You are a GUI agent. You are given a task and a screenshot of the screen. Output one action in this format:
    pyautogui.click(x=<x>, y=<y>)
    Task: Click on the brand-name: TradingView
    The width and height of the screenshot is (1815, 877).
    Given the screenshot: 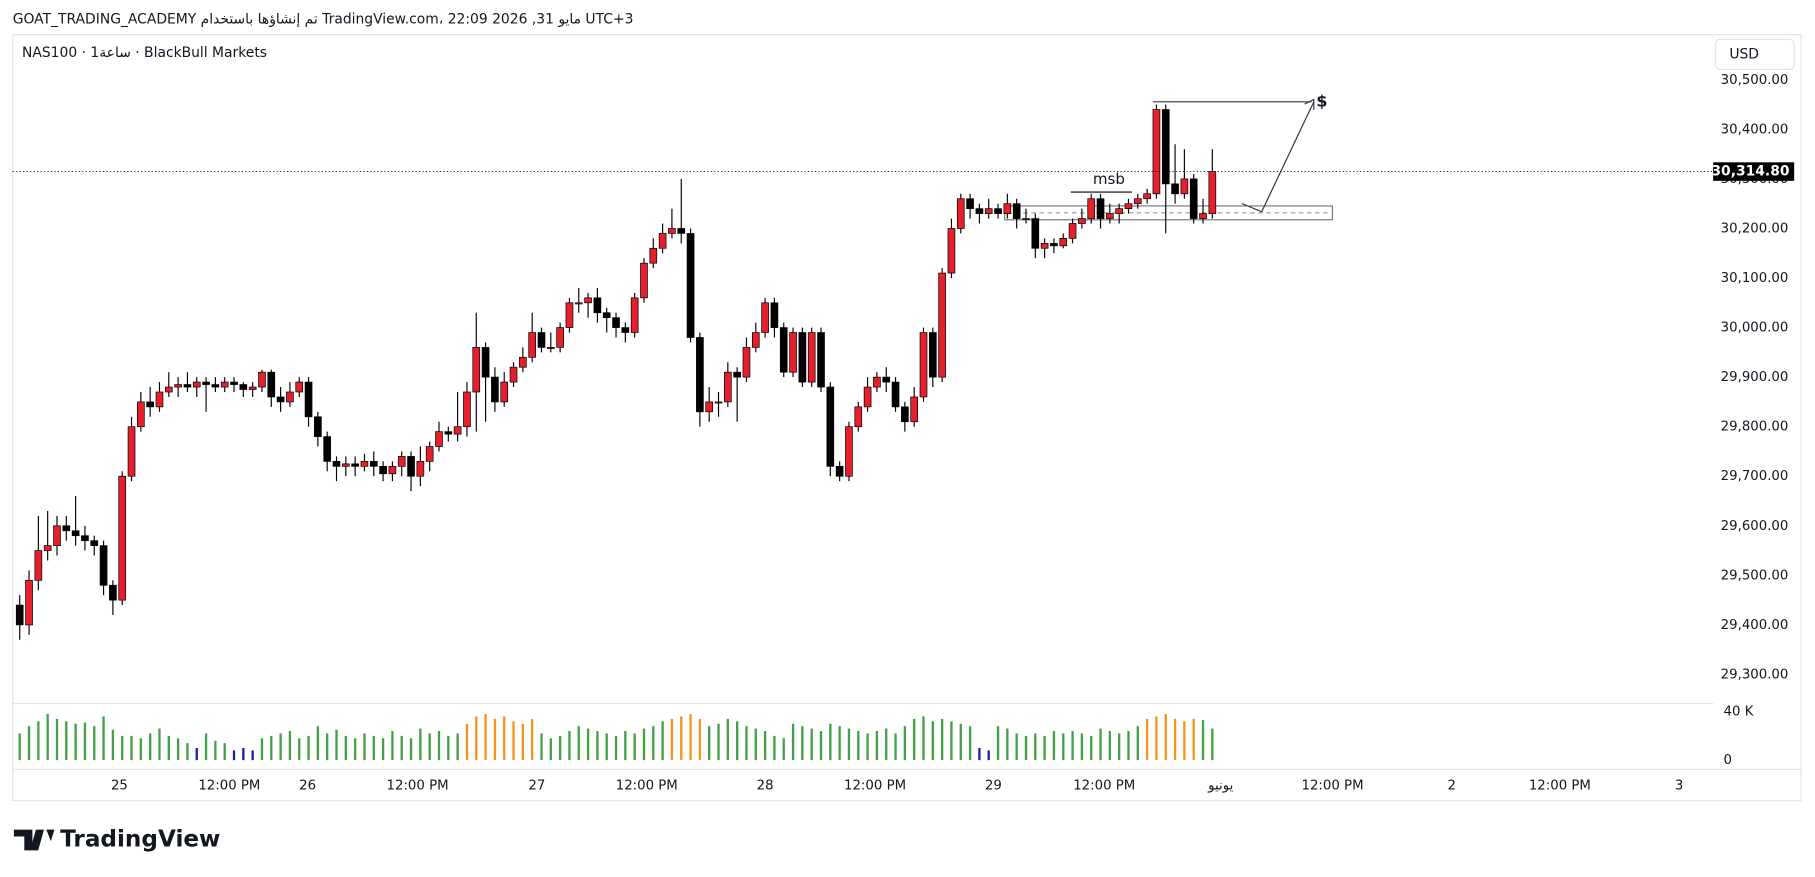 What is the action you would take?
    pyautogui.click(x=140, y=839)
    